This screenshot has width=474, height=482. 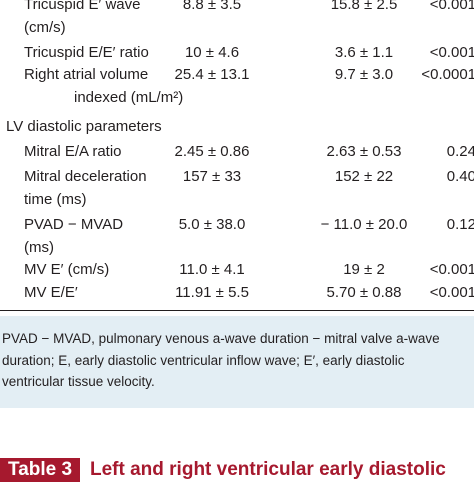 I want to click on cell-group2: − 11.0 ± 20.0, so click(x=364, y=224).